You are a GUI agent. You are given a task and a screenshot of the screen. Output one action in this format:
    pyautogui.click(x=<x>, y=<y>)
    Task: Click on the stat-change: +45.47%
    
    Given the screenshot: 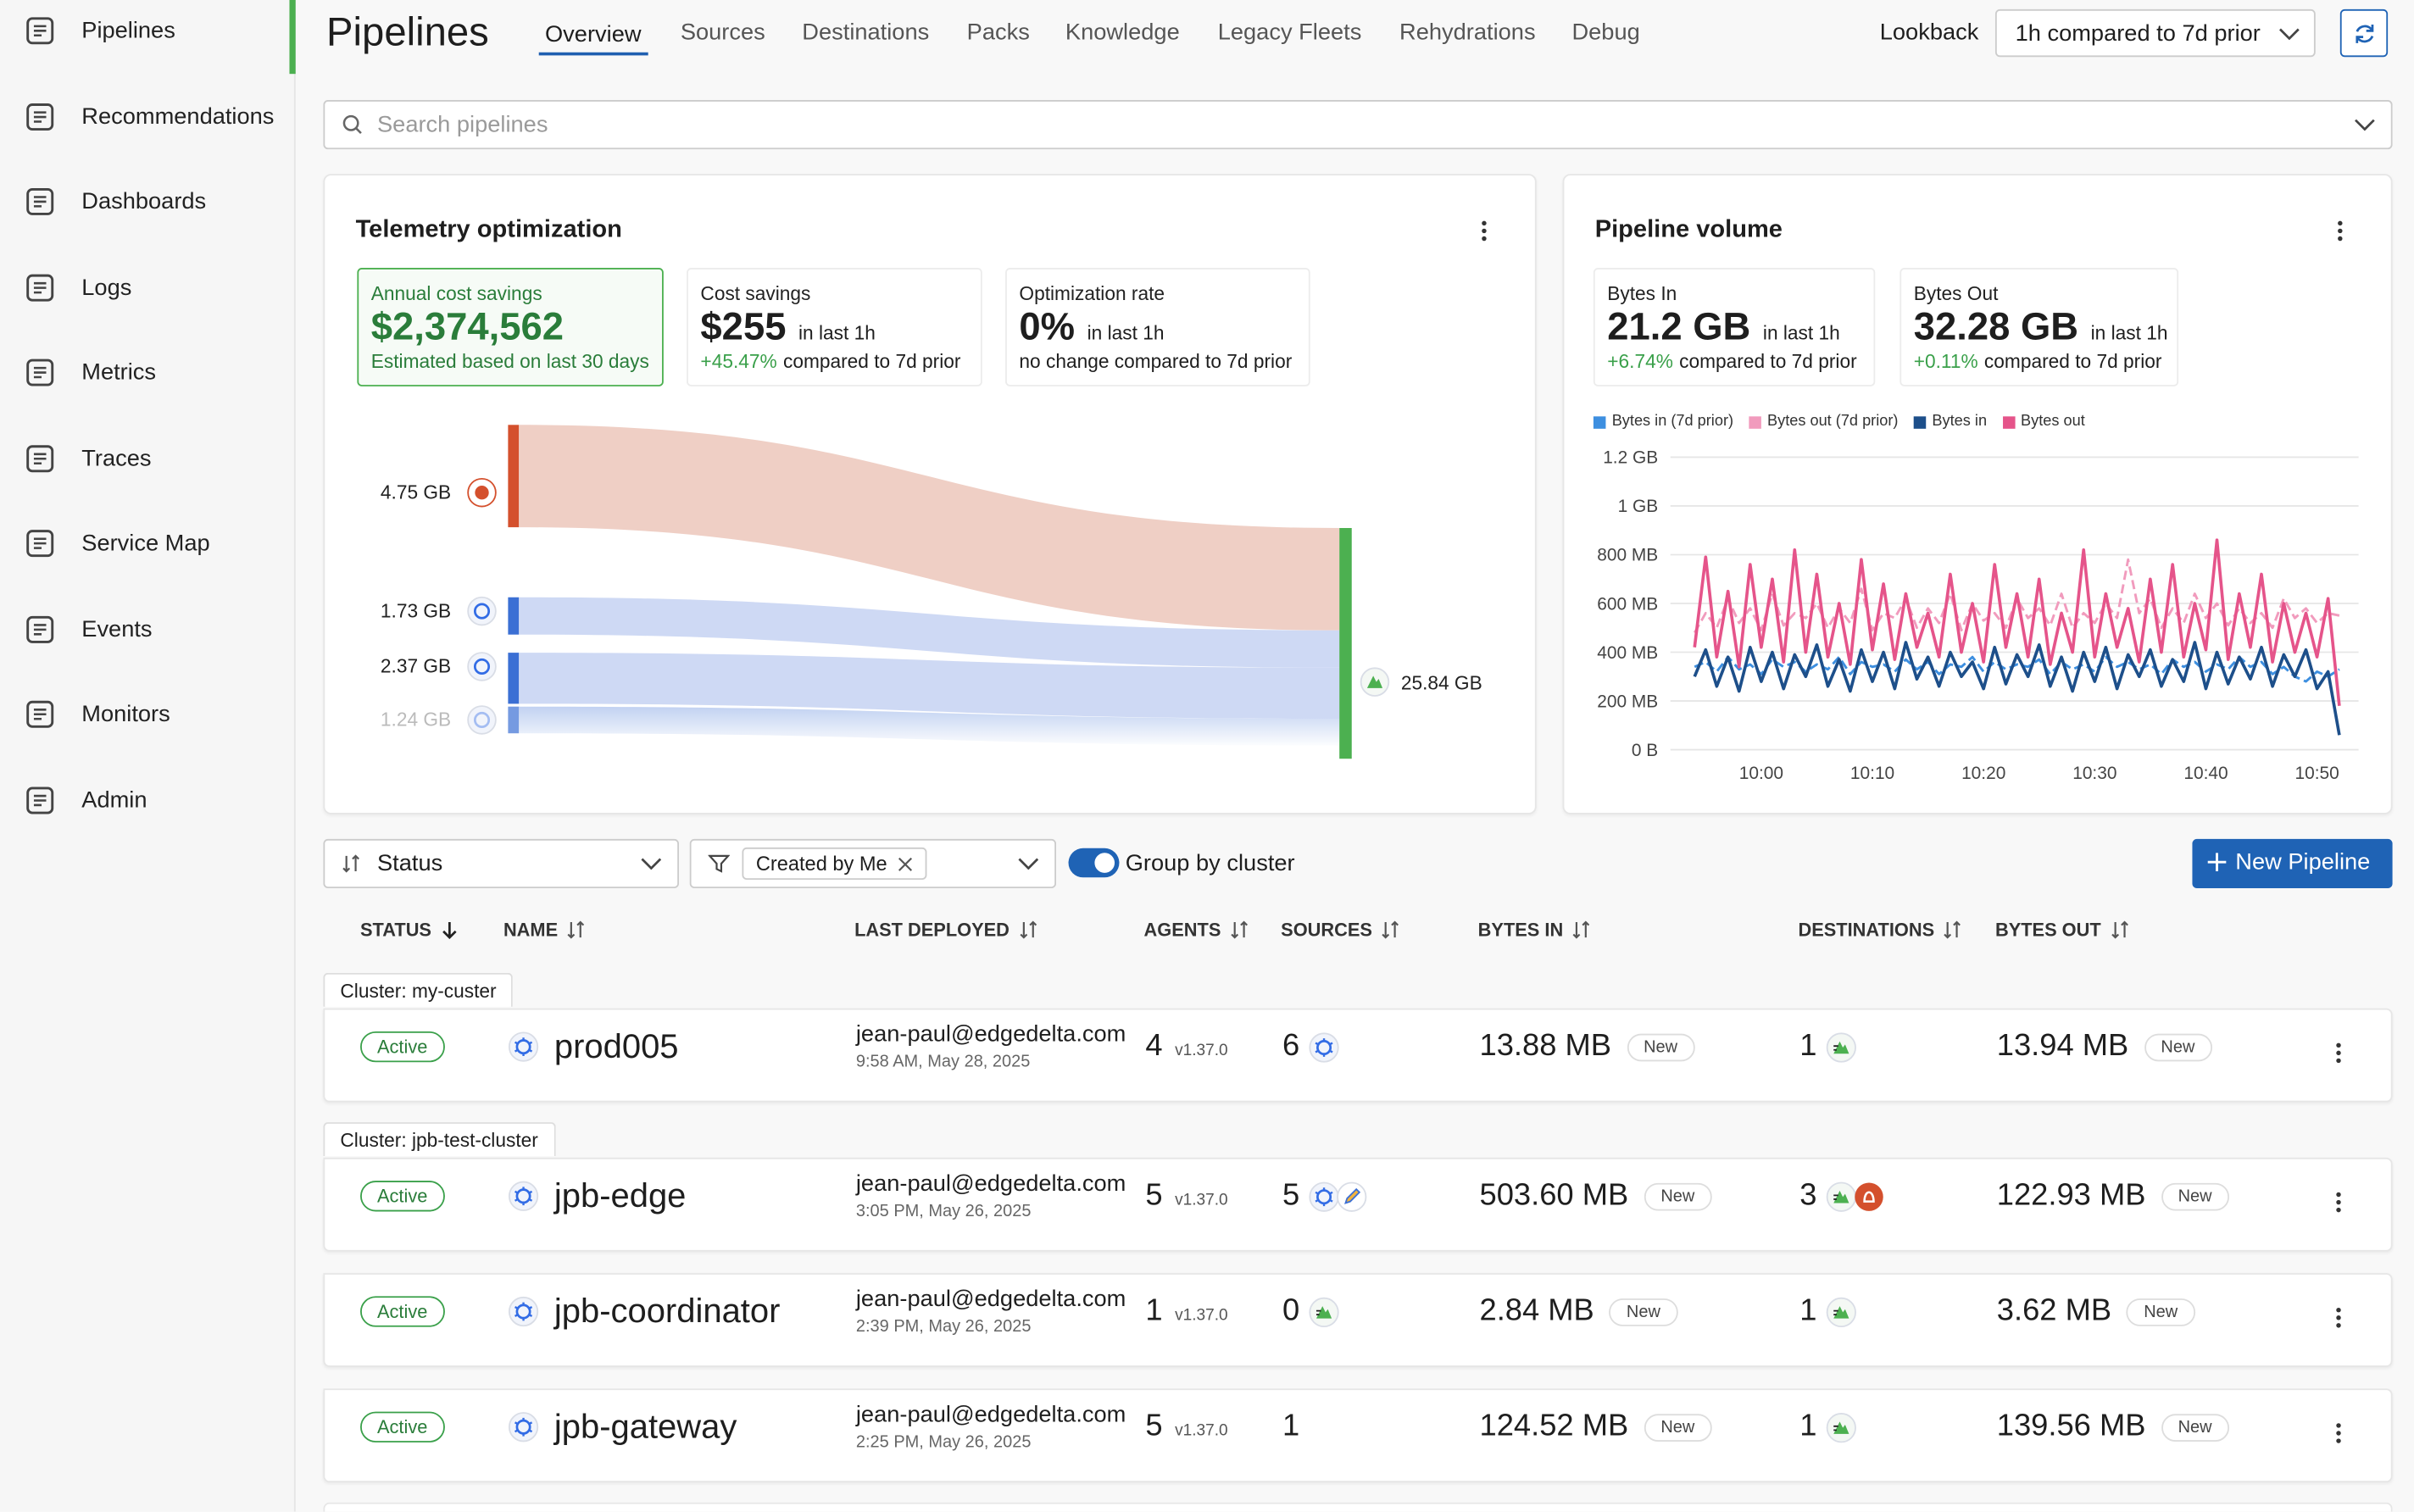 What is the action you would take?
    pyautogui.click(x=738, y=362)
    